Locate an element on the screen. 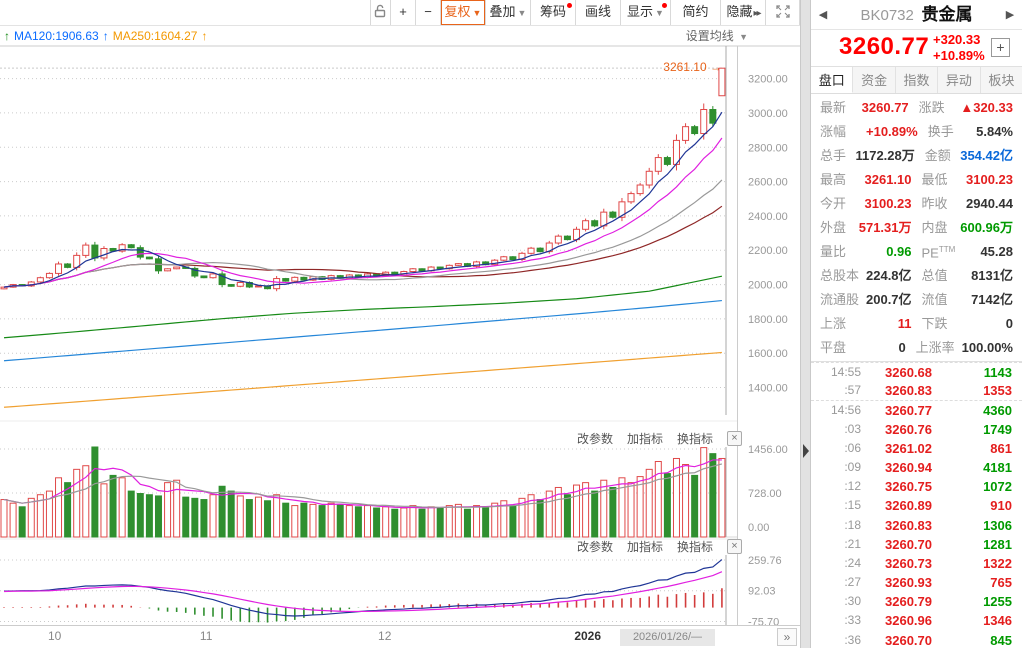 The image size is (1022, 648). add-to-watchlist-button: + is located at coordinates (1000, 47).